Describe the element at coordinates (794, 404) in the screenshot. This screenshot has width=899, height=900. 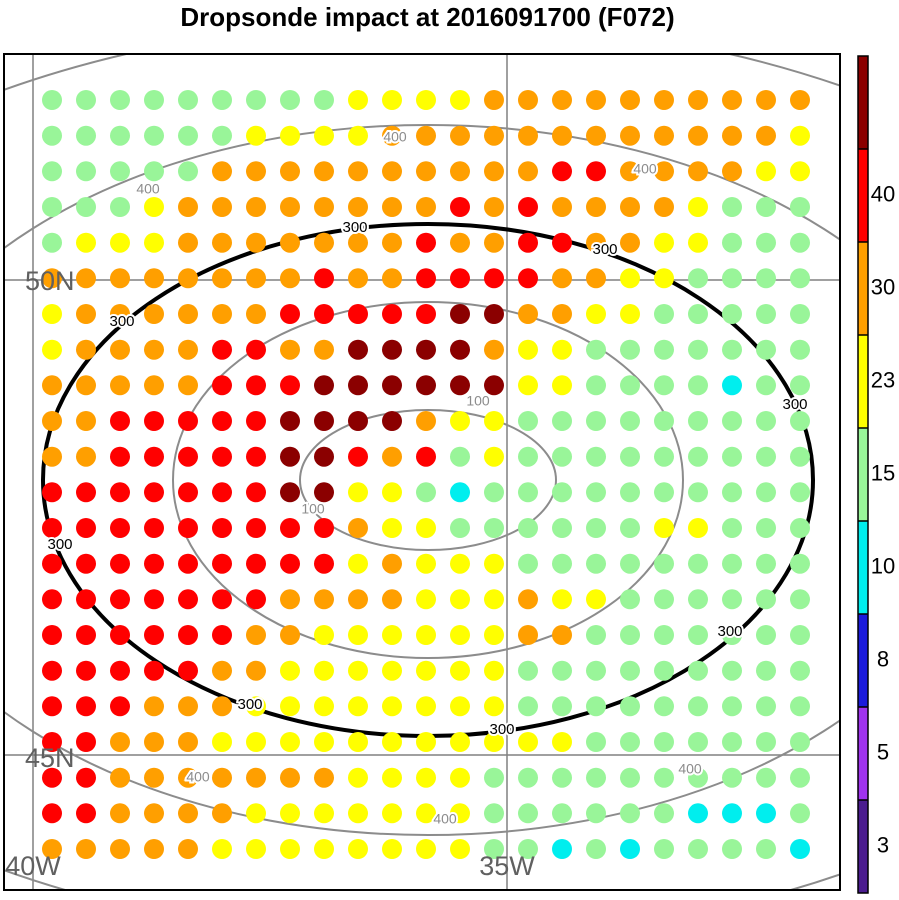
I see `contour-label: 300` at that location.